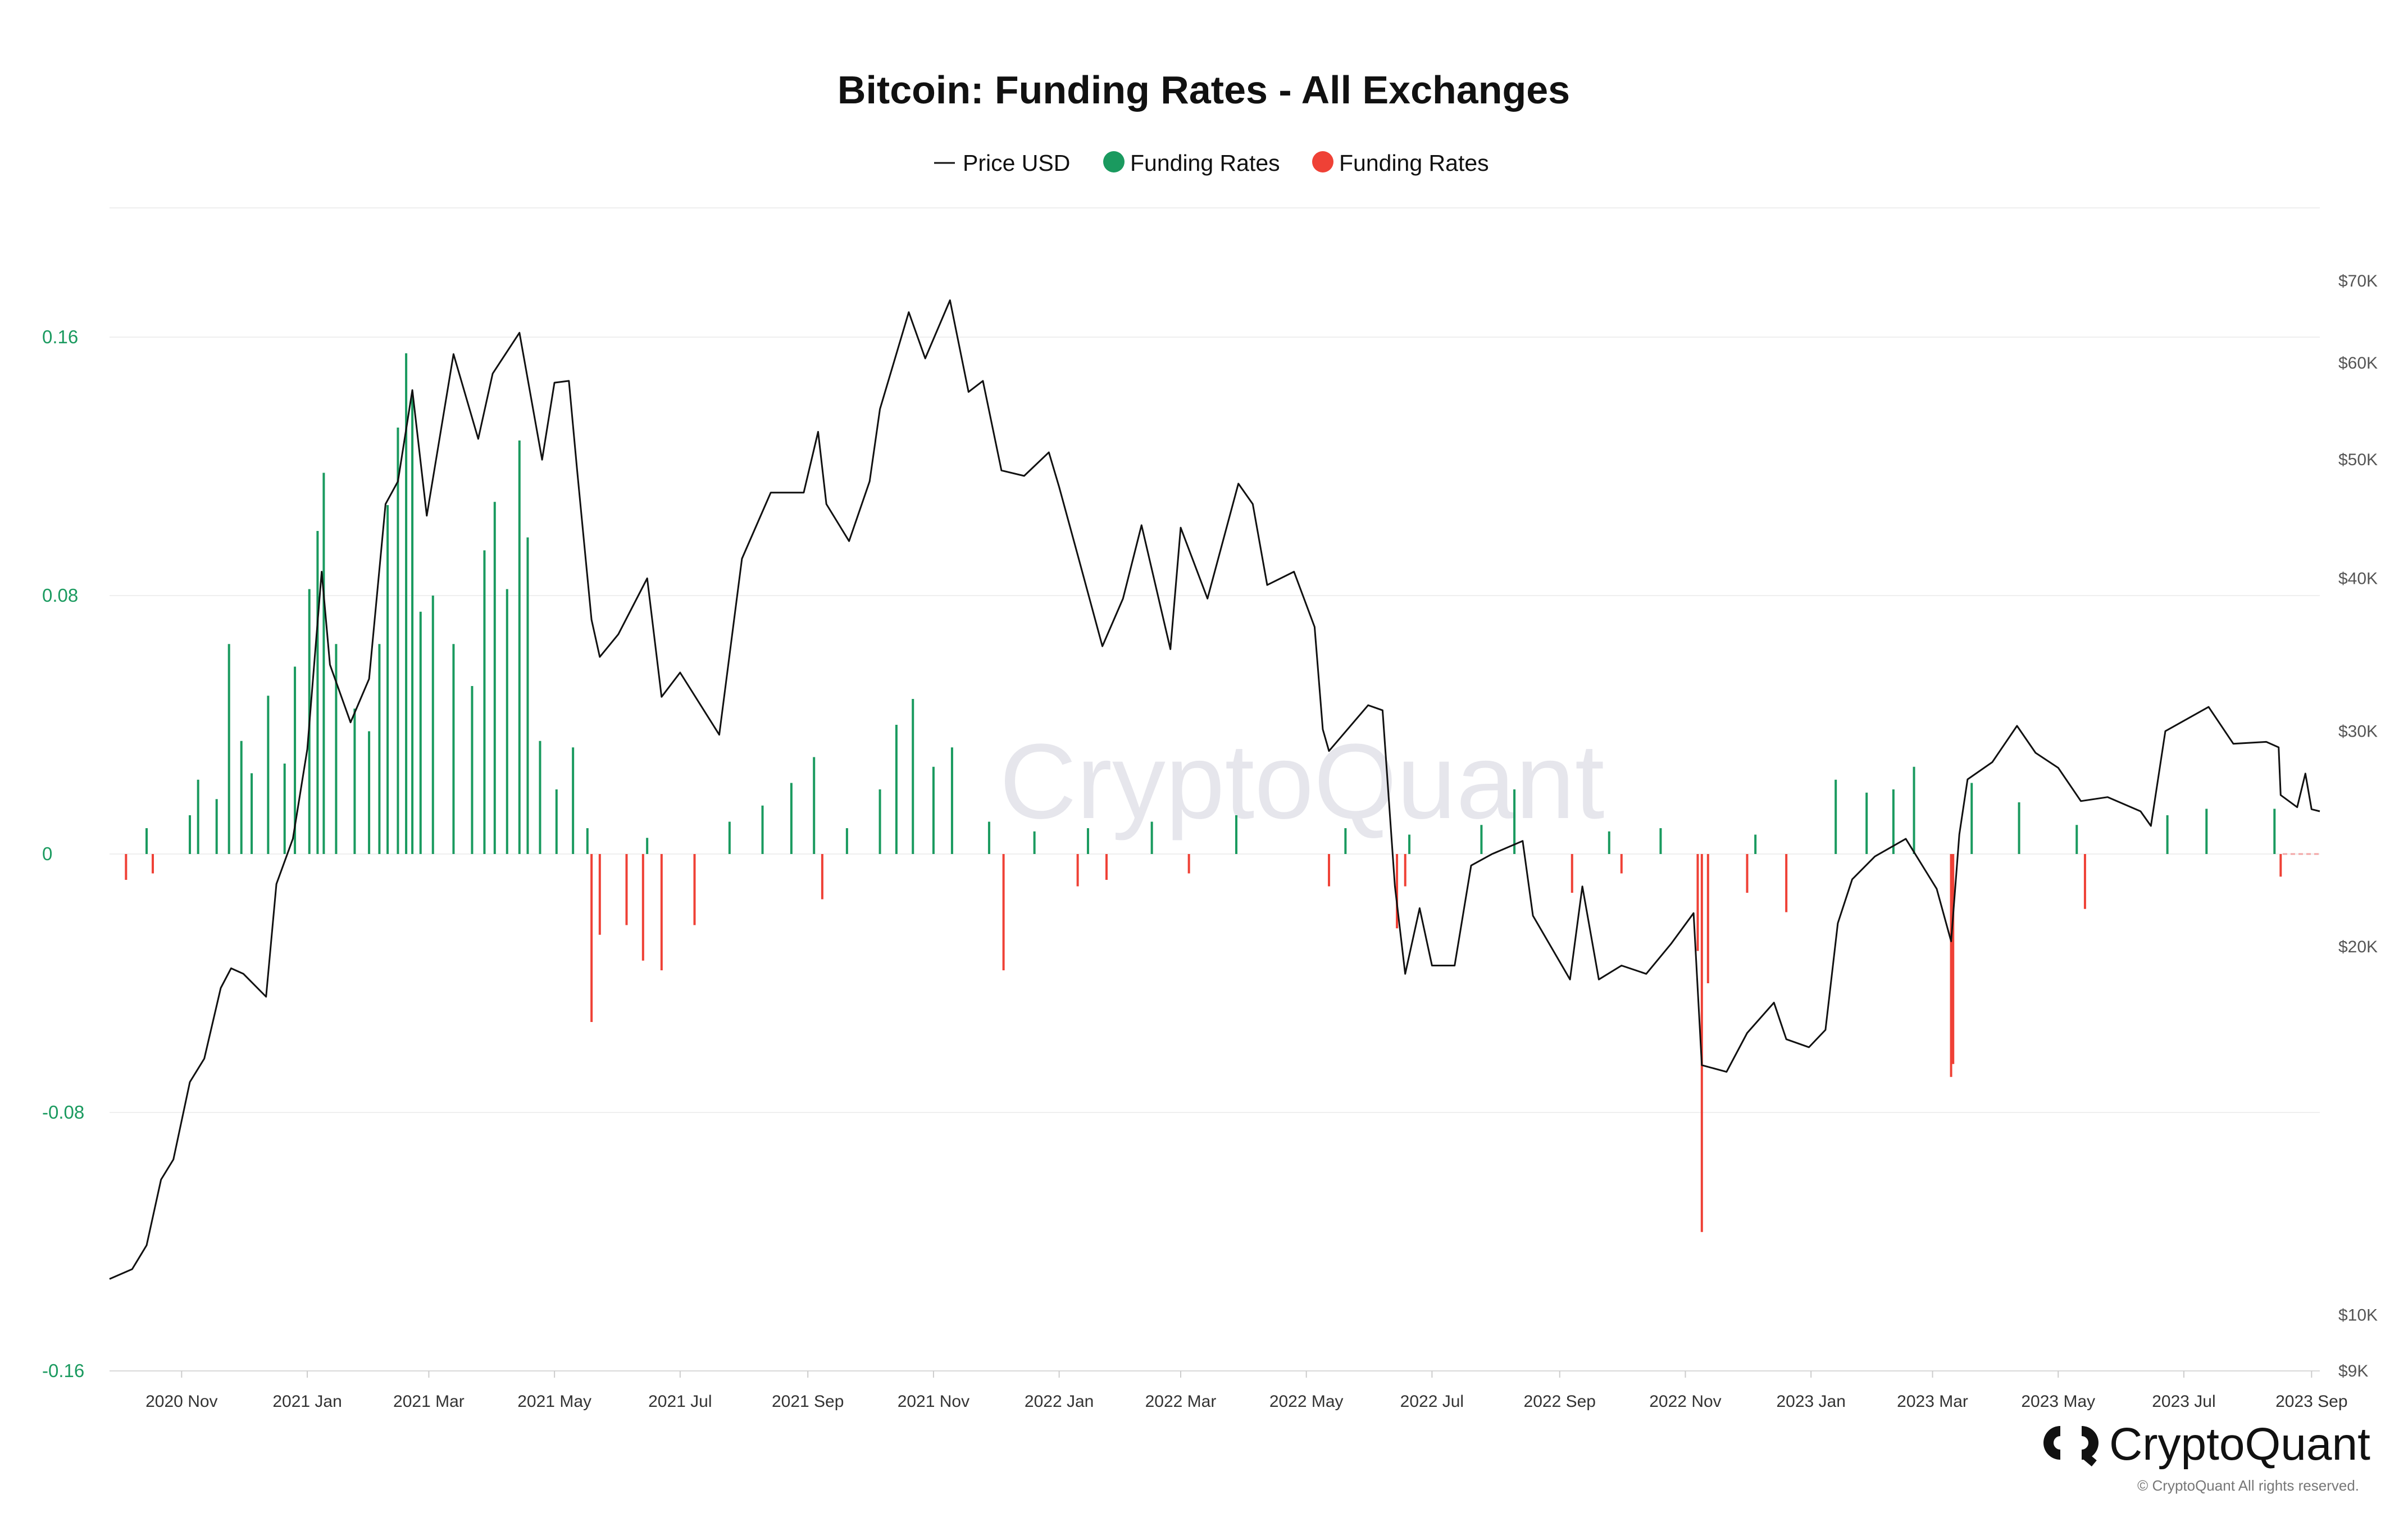  Describe the element at coordinates (1181, 1401) in the screenshot. I see `x-tick-label: 2022 Mar` at that location.